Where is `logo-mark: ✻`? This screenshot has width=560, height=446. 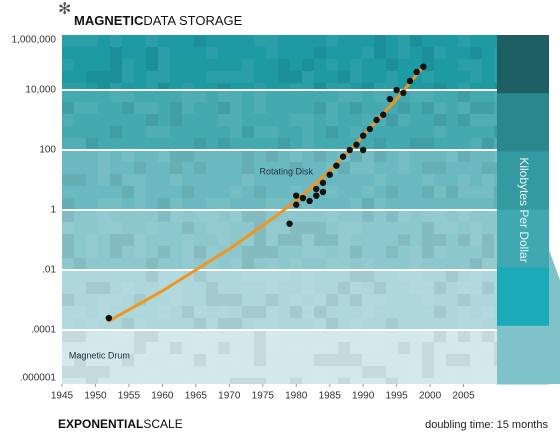
logo-mark: ✻ is located at coordinates (64, 9).